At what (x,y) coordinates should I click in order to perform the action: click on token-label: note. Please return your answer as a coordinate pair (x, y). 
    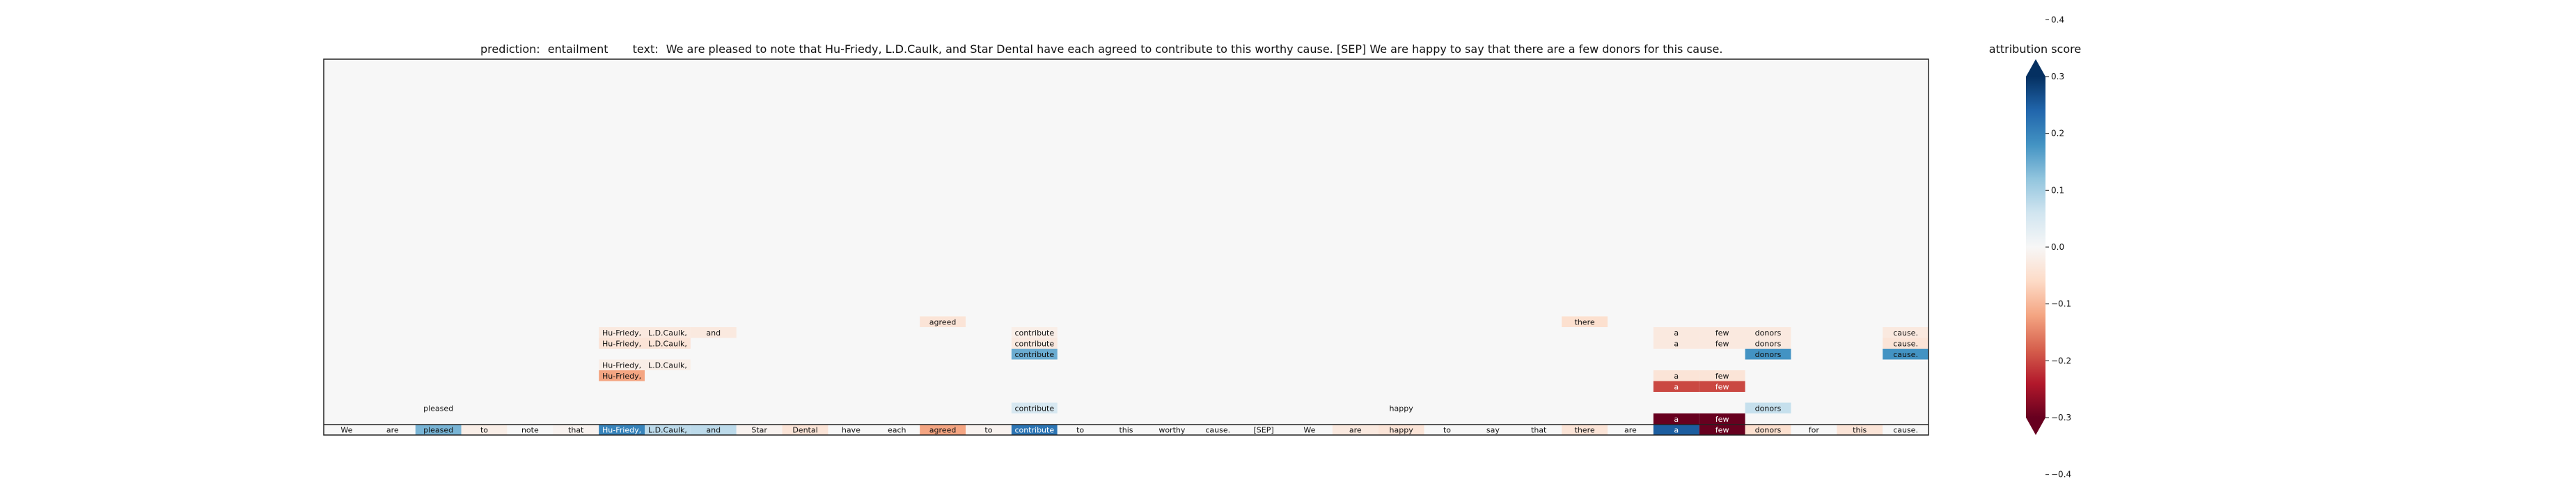
    Looking at the image, I should click on (530, 429).